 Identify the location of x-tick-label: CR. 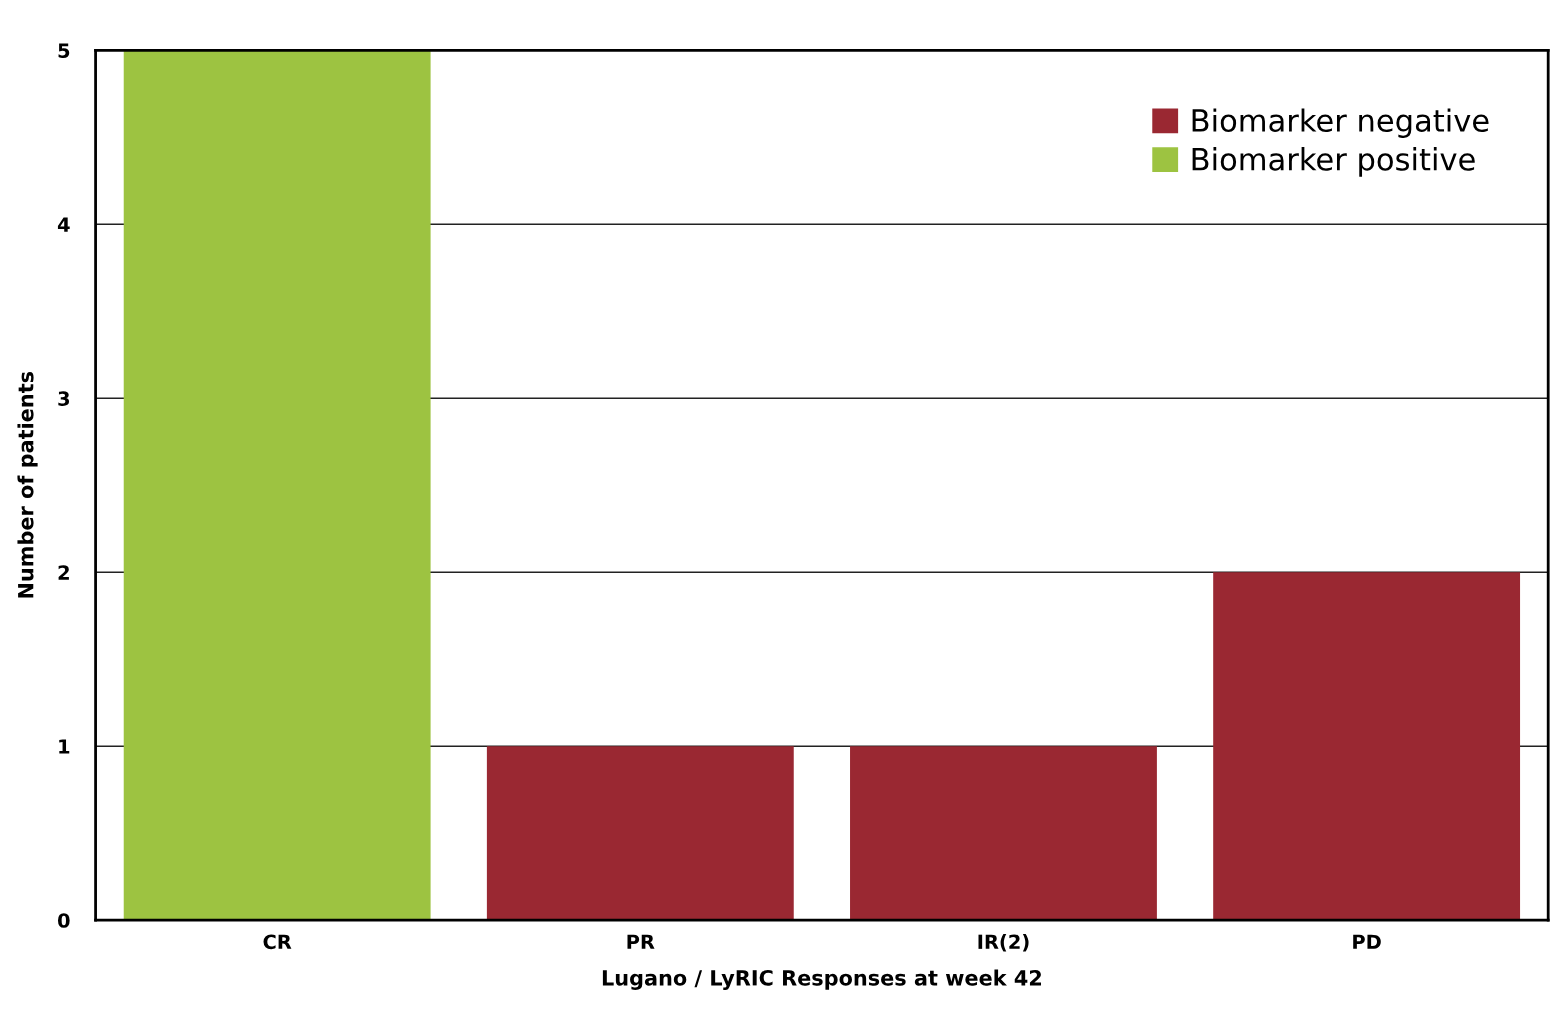
(277, 942).